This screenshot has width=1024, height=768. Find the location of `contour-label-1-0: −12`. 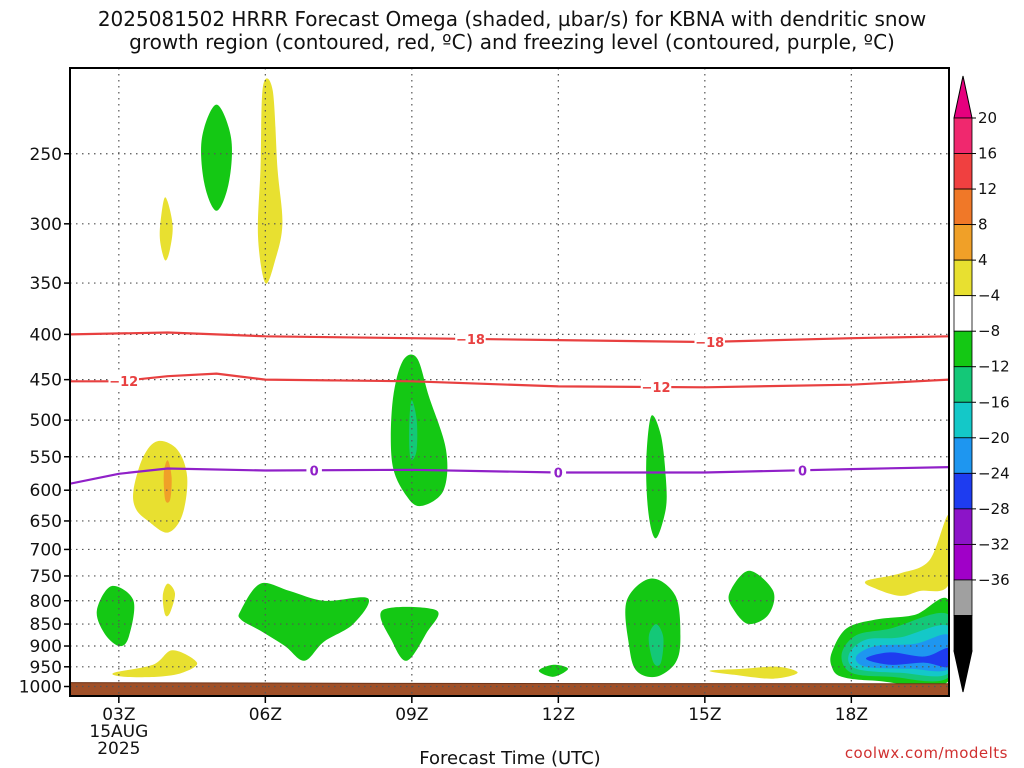

contour-label-1-0: −12 is located at coordinates (123, 382).